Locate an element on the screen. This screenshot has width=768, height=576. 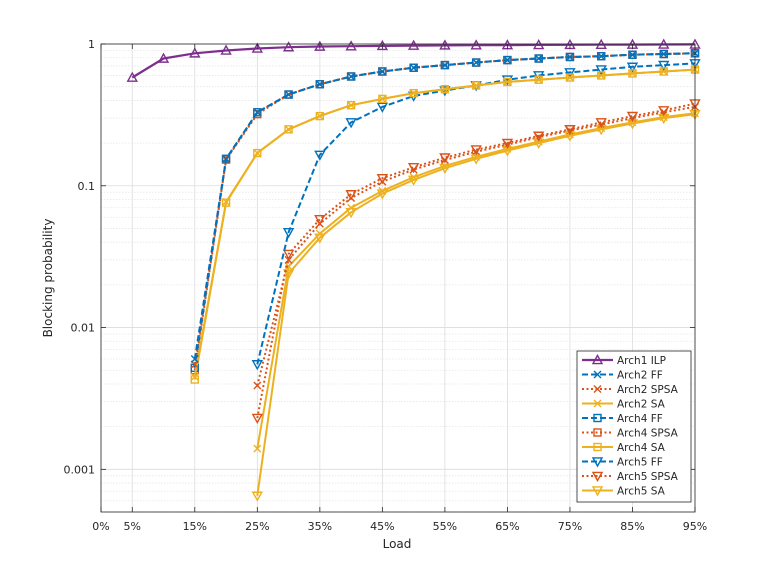
legend-entry: Arch5 SA is located at coordinates (624, 492).